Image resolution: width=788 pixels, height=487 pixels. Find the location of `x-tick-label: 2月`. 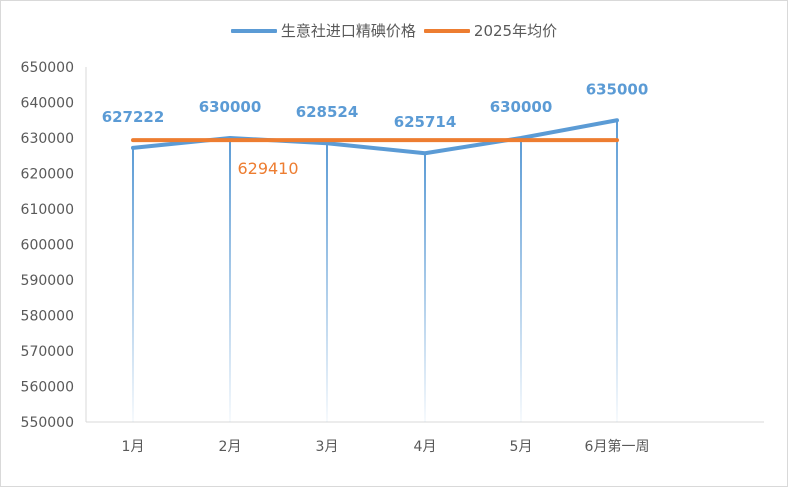

x-tick-label: 2月 is located at coordinates (230, 447).